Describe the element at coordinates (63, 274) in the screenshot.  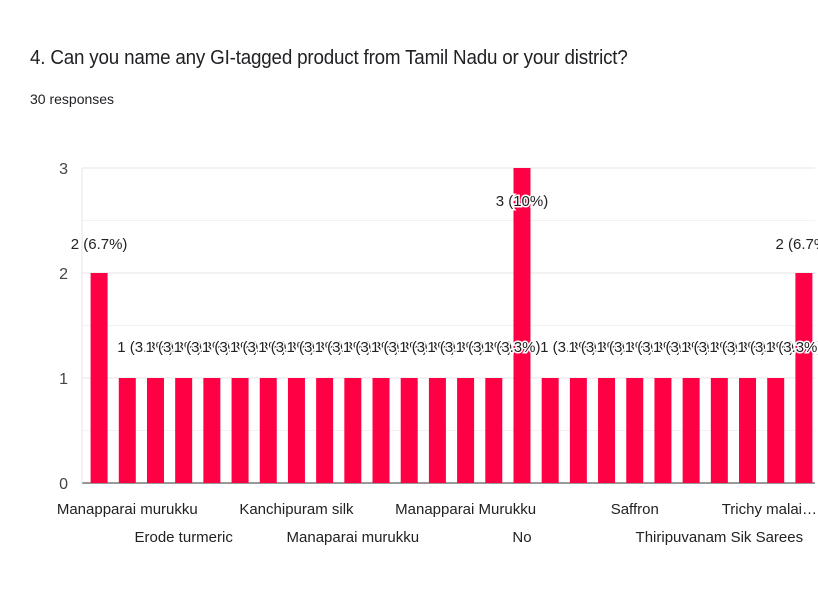
I see `y-tick-label: 2` at that location.